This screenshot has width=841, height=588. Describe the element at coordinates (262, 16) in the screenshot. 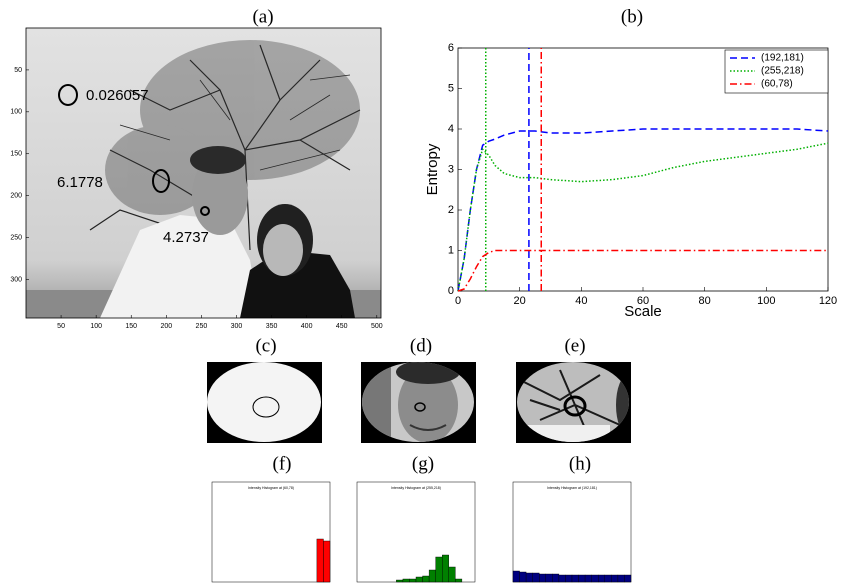

I see `panel-label: (a)` at that location.